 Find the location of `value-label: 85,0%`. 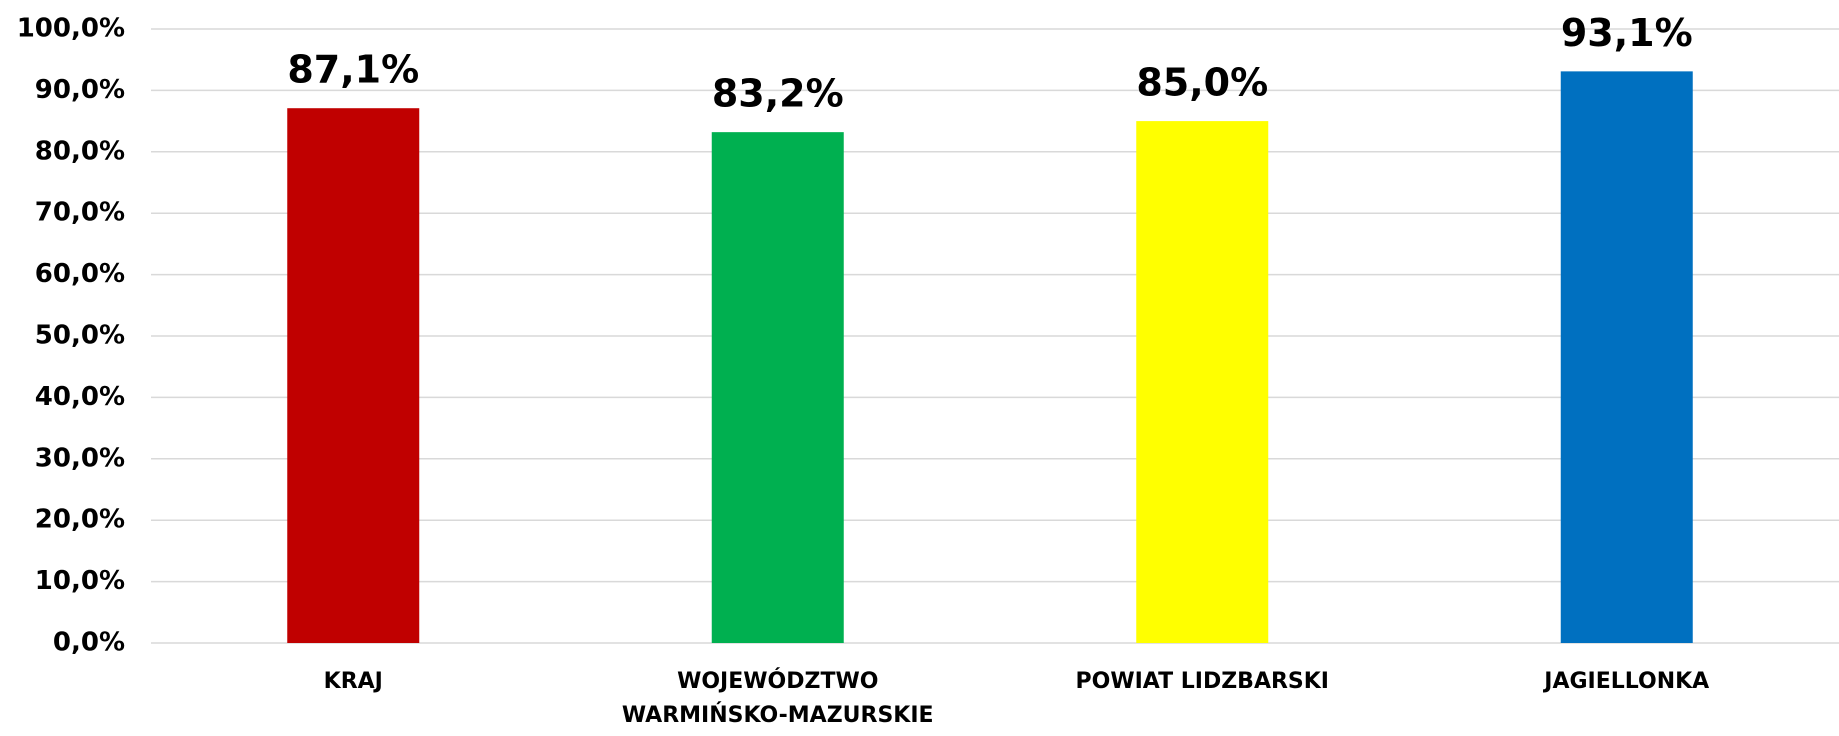

value-label: 85,0% is located at coordinates (1202, 83).